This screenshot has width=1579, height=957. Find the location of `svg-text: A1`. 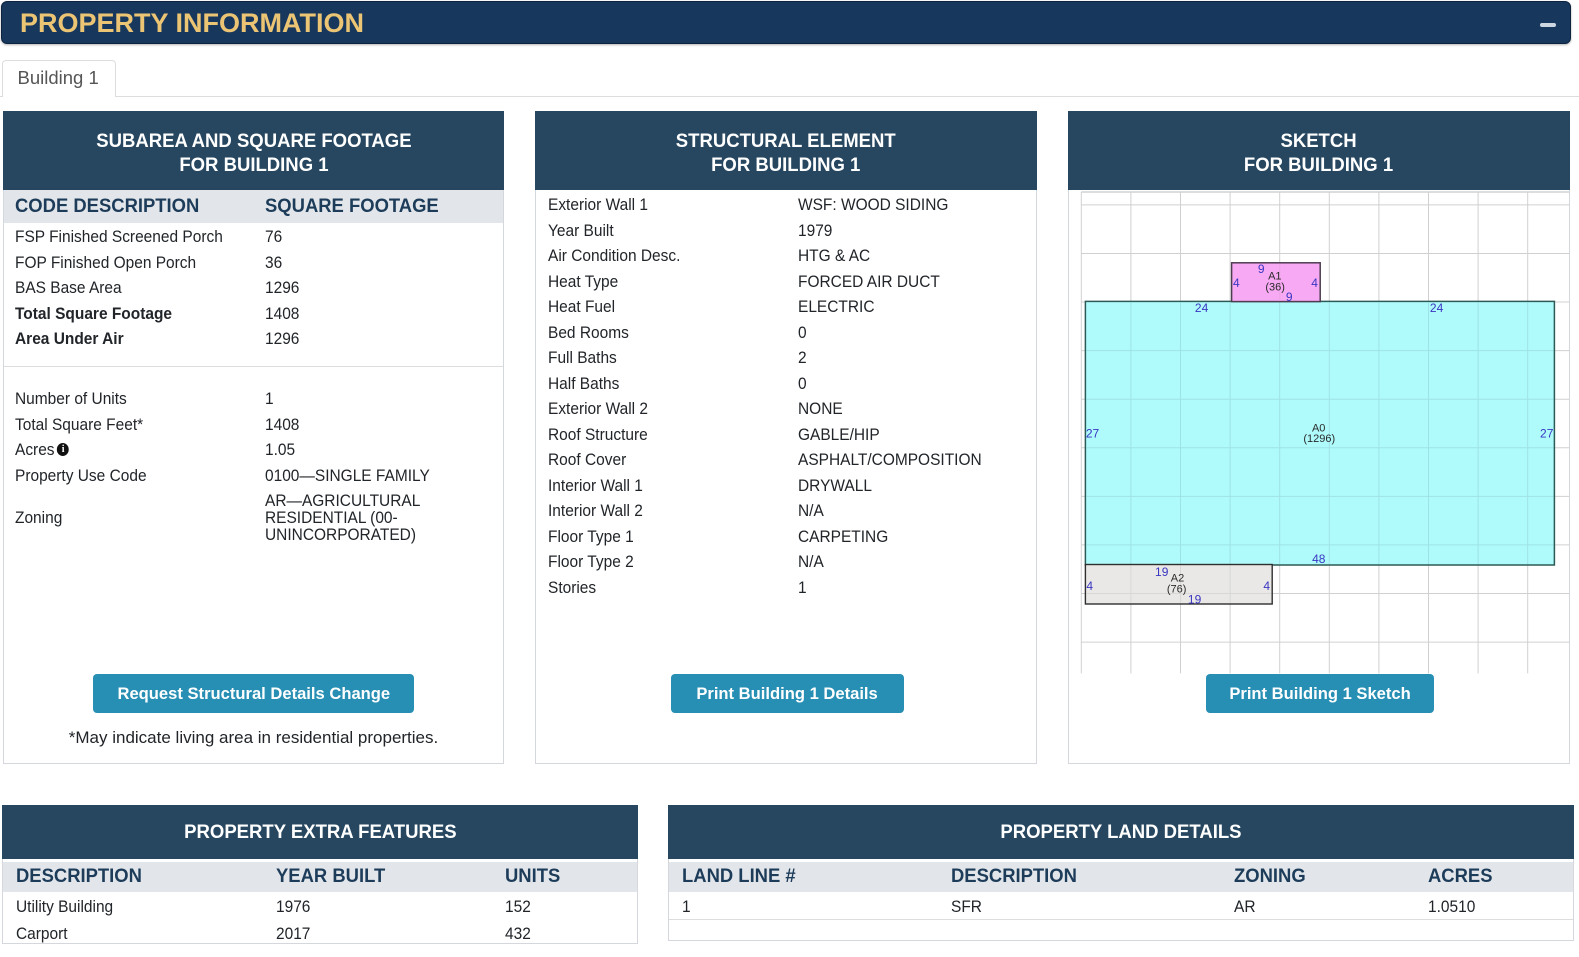

svg-text: A1 is located at coordinates (1274, 276).